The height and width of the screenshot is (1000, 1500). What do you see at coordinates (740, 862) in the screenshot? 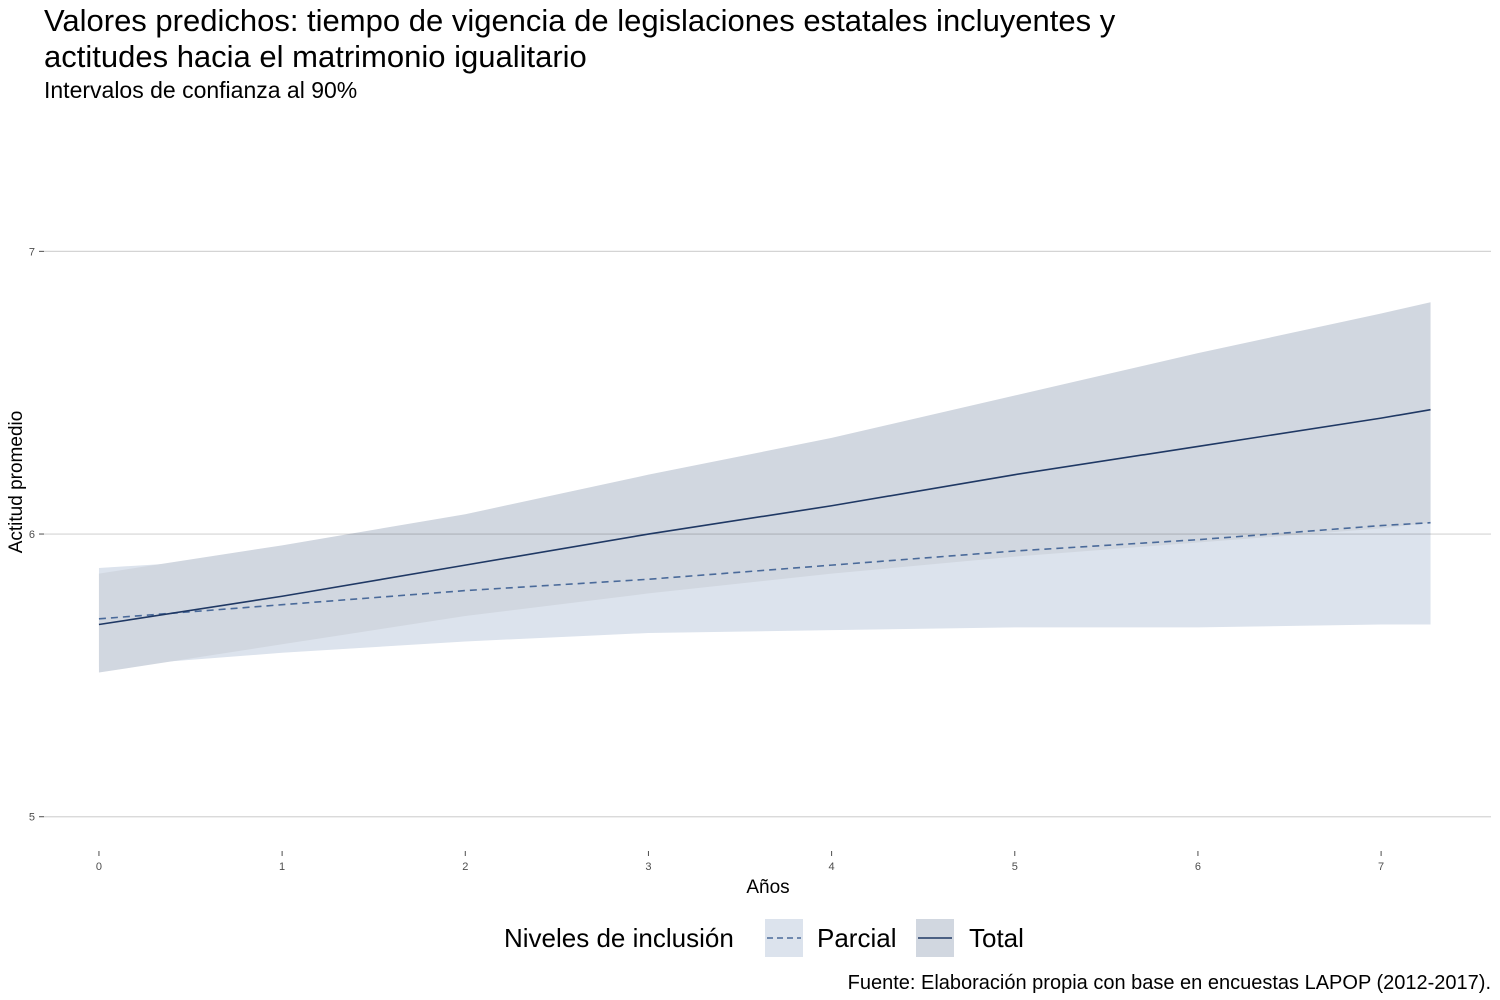
I see `x-axis: 0 1 2 3 4 5 6 7` at bounding box center [740, 862].